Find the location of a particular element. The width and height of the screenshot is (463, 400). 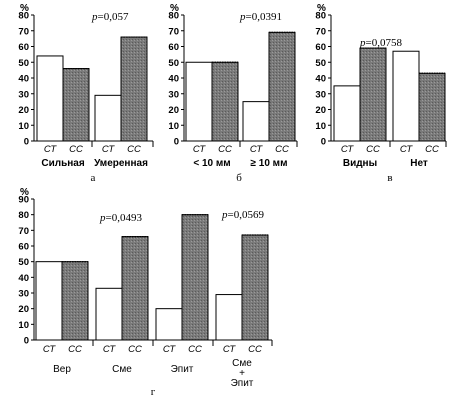

group-label-line: + is located at coordinates (242, 373).